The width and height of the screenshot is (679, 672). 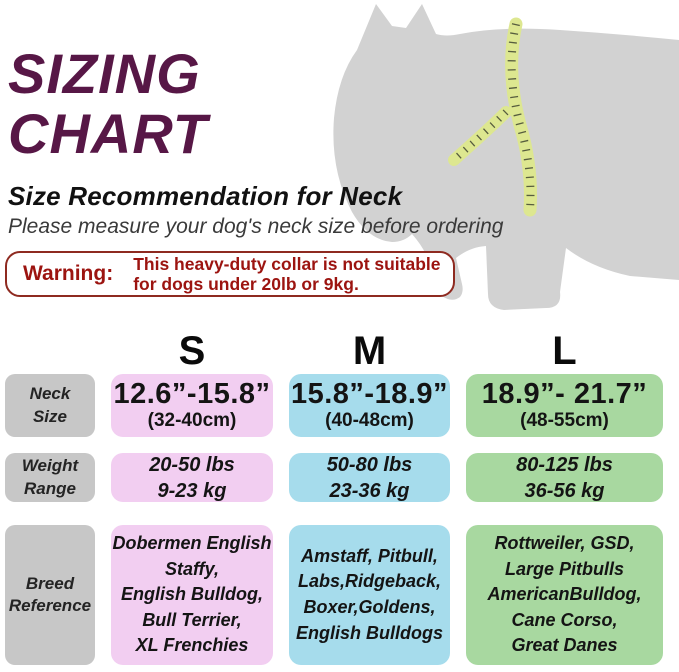 What do you see at coordinates (192, 394) in the screenshot?
I see `neck-size-s-inches: 12.6”-15.8”` at bounding box center [192, 394].